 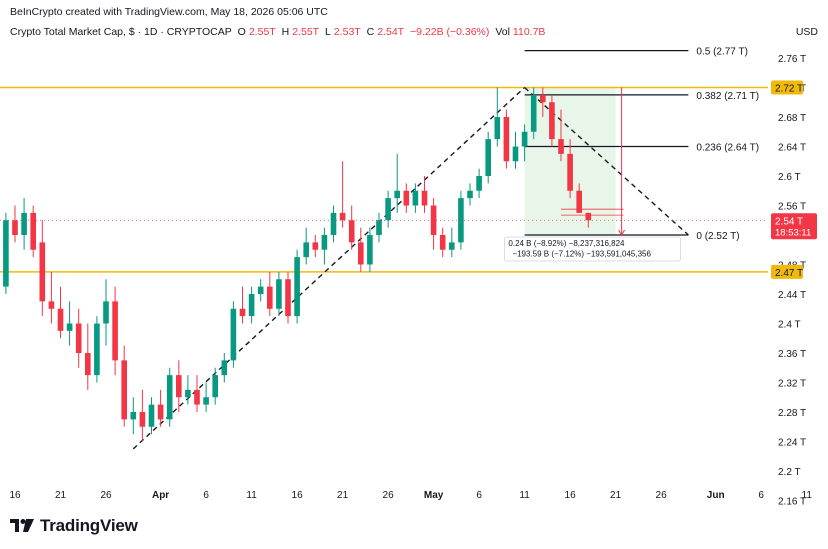 I want to click on high-value: 2.55T, so click(x=306, y=32).